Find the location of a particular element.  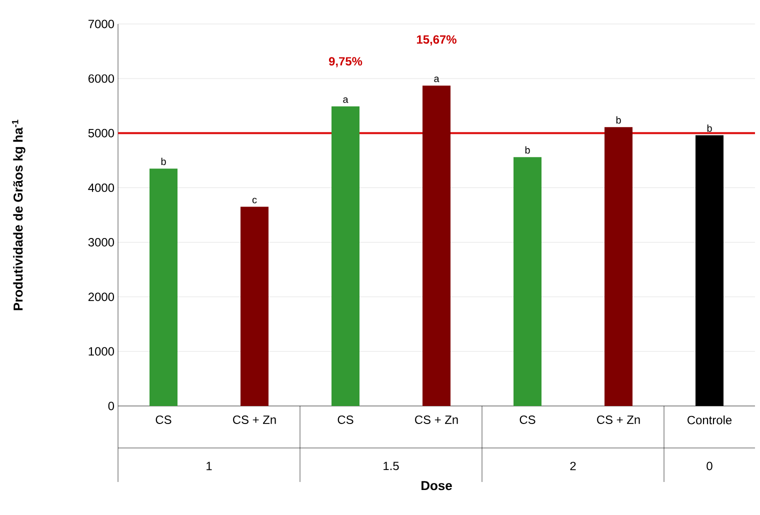

y-tick-label: 1000 is located at coordinates (101, 351).